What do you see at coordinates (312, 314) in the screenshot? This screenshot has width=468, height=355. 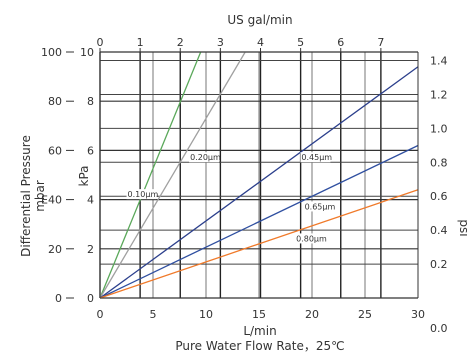 I see `bottom-tick-label: 20` at bounding box center [312, 314].